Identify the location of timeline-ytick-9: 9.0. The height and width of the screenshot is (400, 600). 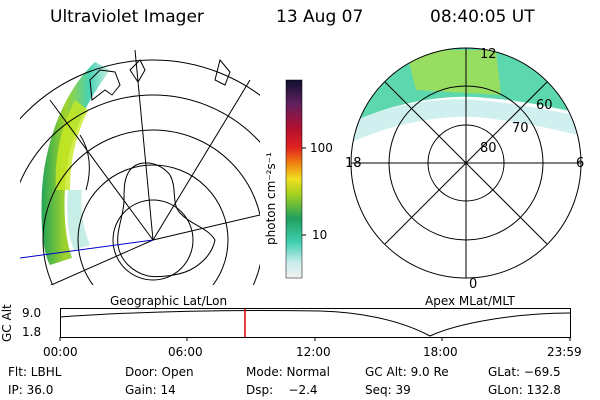
(32, 313).